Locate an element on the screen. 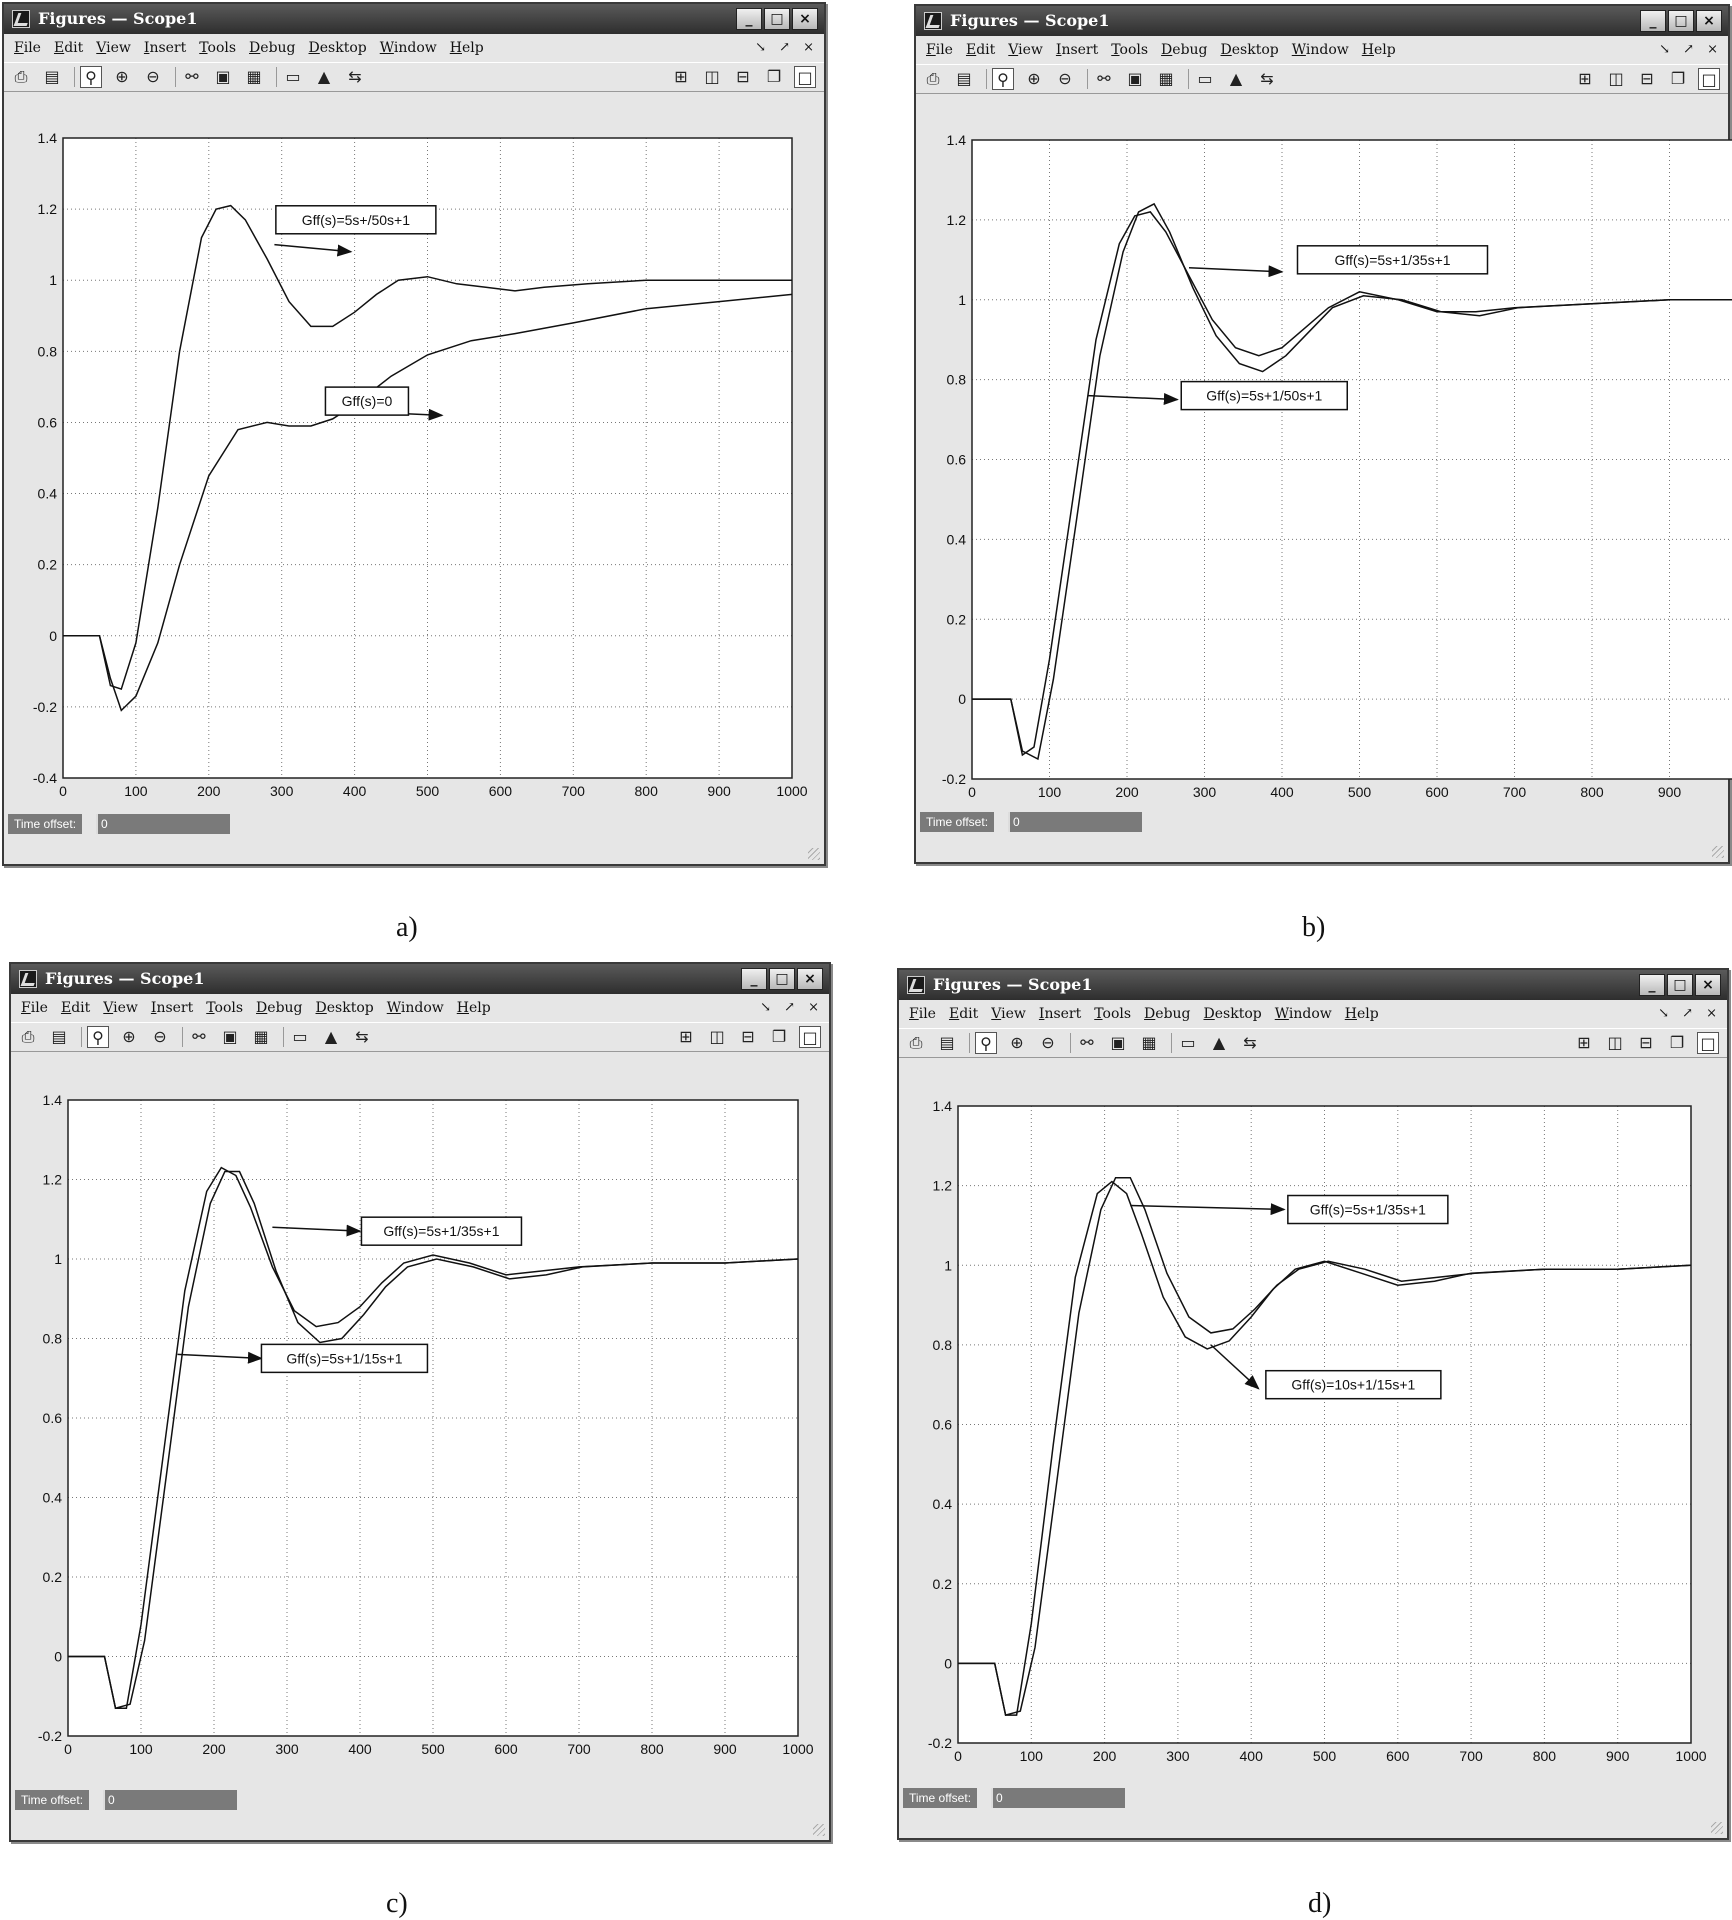  paste-icon: ▦ is located at coordinates (1166, 78).